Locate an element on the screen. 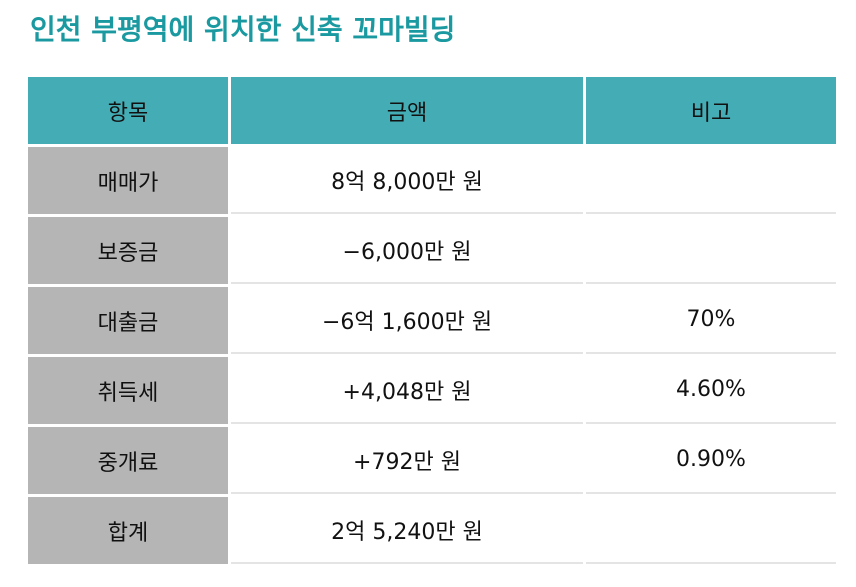 Image resolution: width=856 pixels, height=587 pixels. table-row: 보증금 −6,000만 원 is located at coordinates (432, 250).